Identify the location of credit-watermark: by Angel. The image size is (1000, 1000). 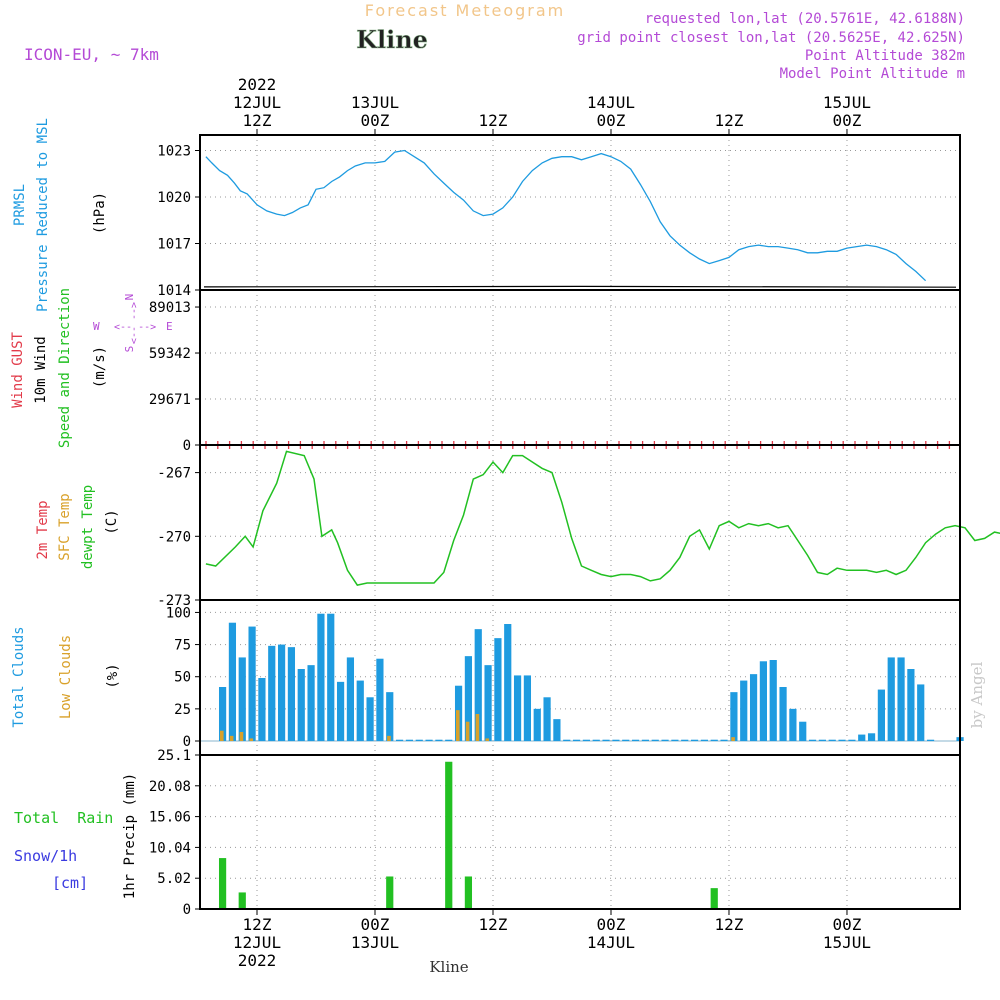
(977, 694).